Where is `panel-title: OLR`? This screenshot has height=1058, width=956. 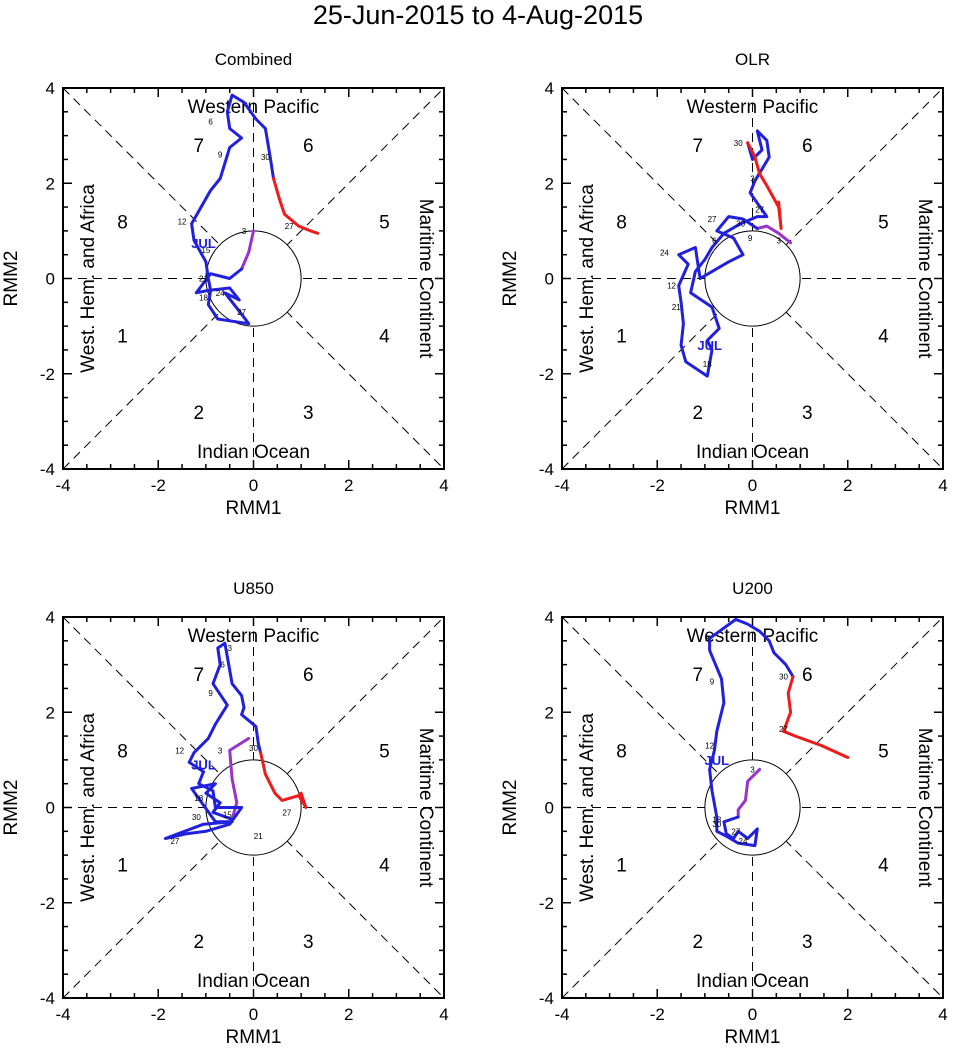
panel-title: OLR is located at coordinates (752, 59).